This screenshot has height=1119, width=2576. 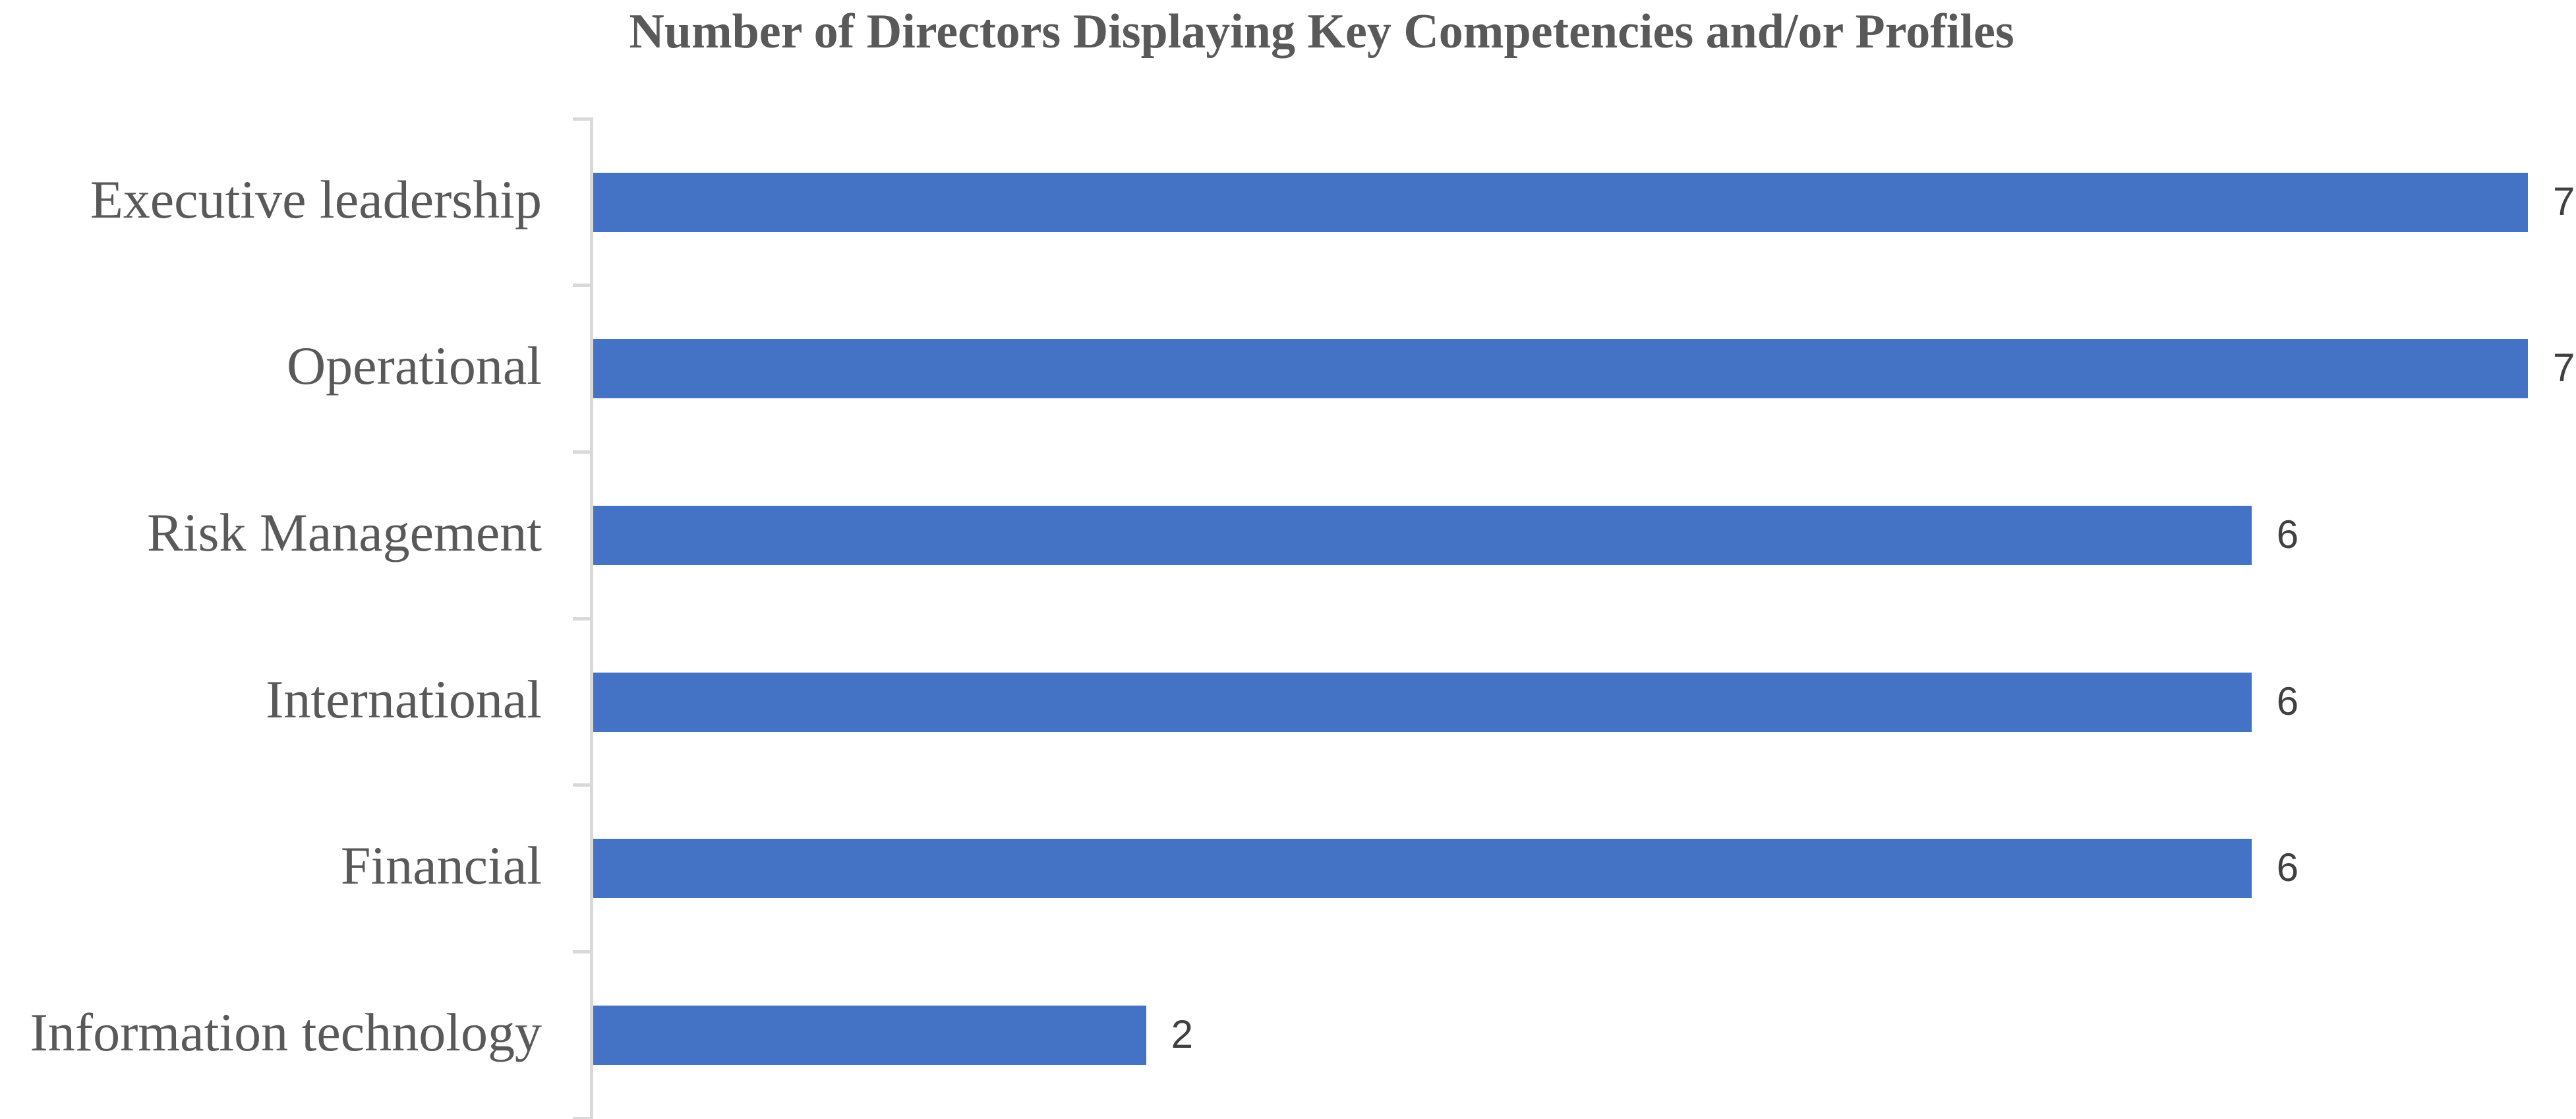 What do you see at coordinates (1288, 1035) in the screenshot?
I see `chart-row: Information technology 2` at bounding box center [1288, 1035].